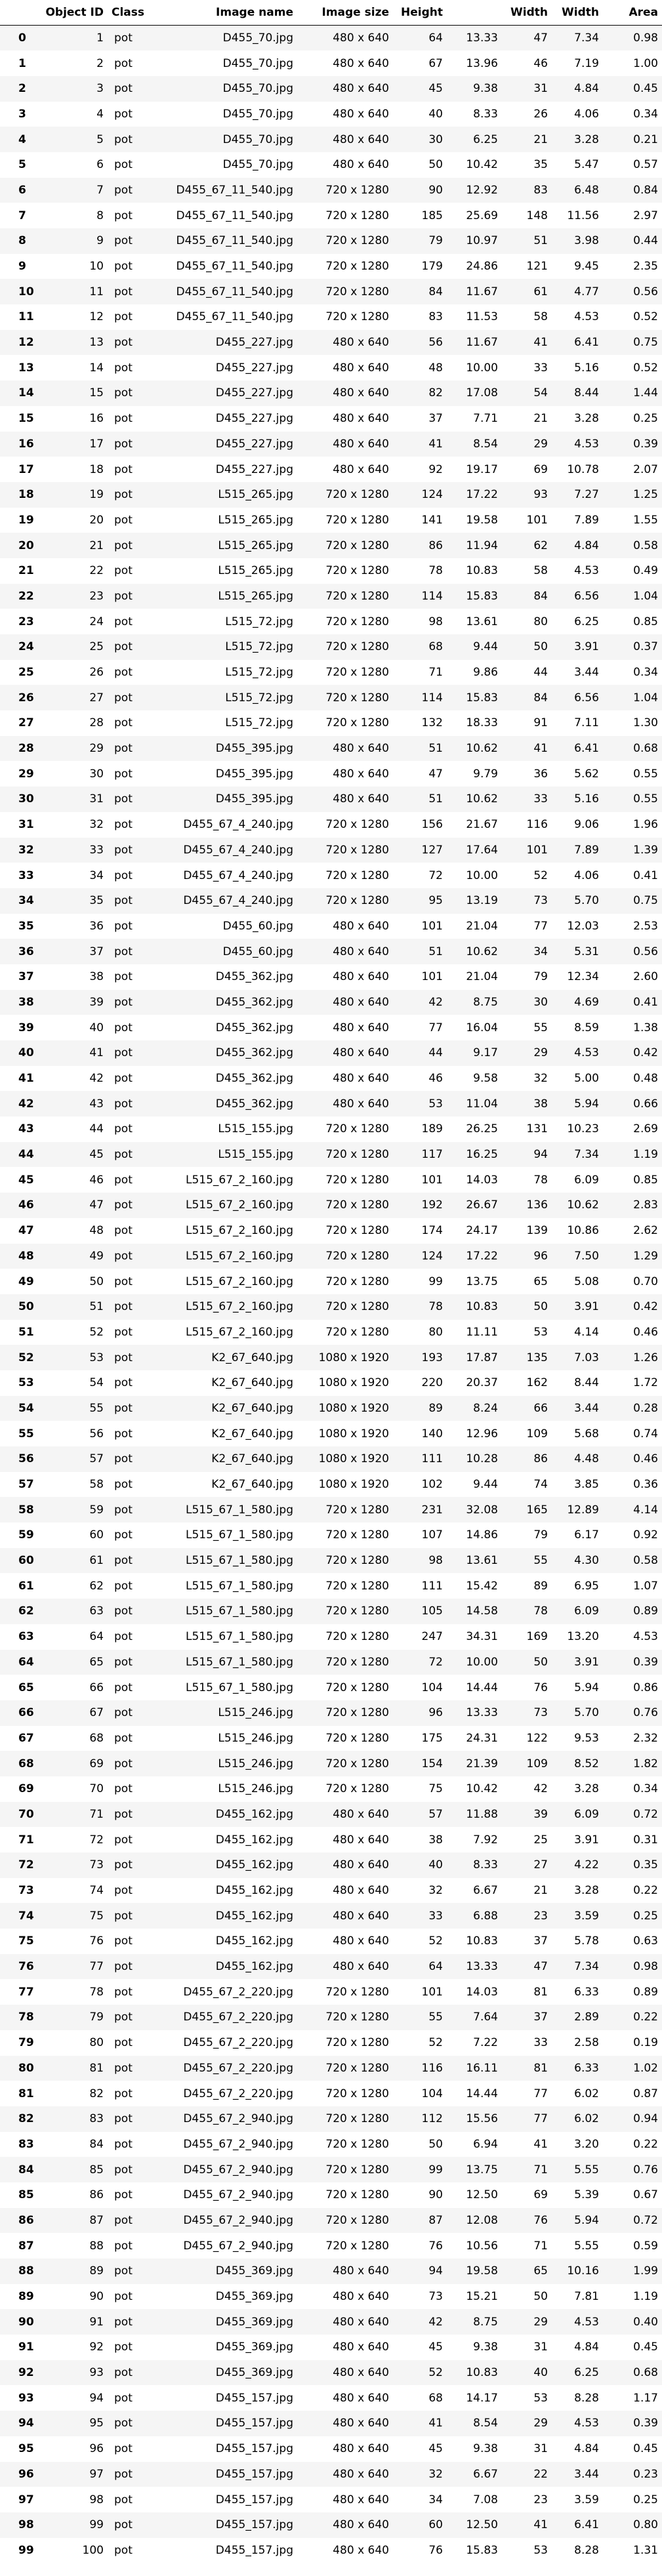 Image resolution: width=662 pixels, height=2576 pixels. Describe the element at coordinates (222, 1383) in the screenshot. I see `image-name-cell: K2_67_640.jpg` at that location.